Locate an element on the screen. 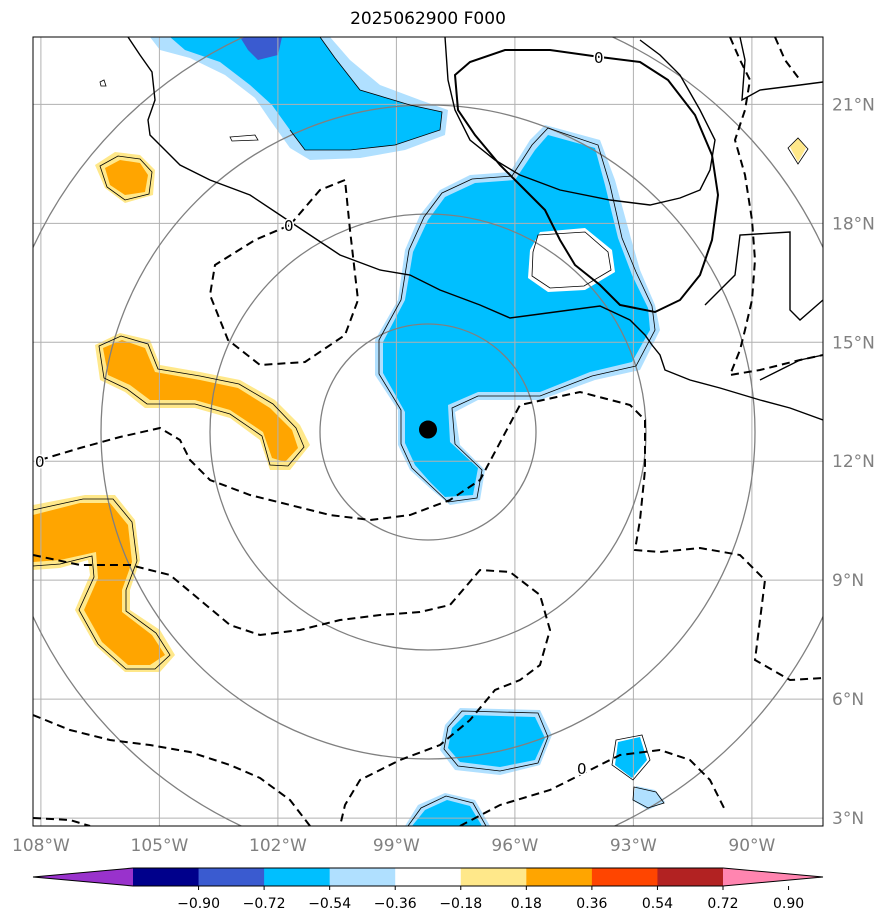  positive-anomaly-core-sw is located at coordinates (99, 584).